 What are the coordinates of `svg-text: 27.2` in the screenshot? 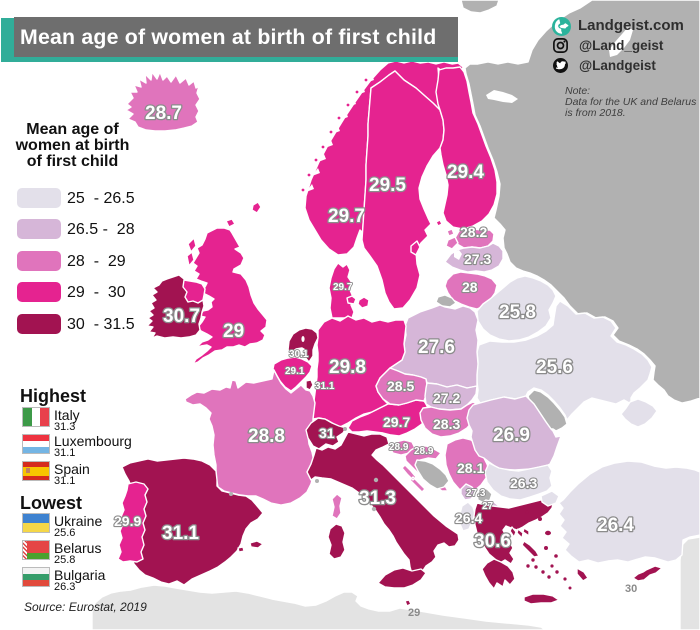 It's located at (446, 398).